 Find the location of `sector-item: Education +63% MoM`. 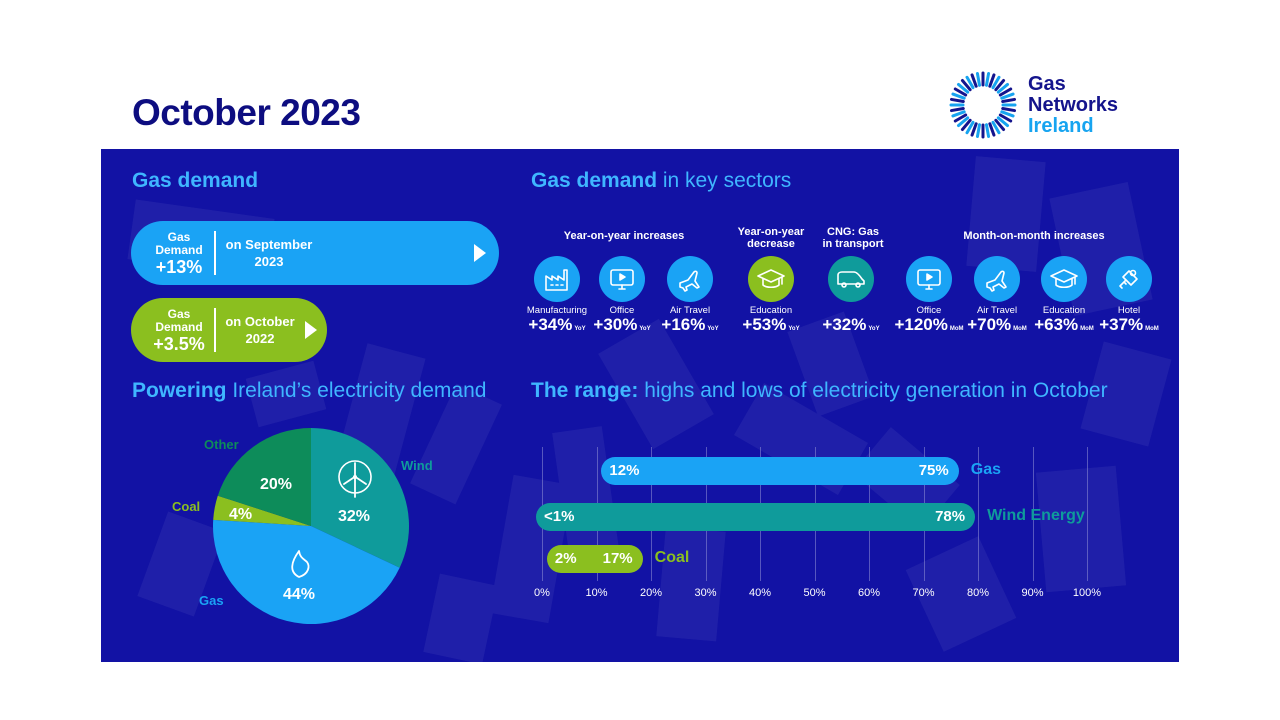

sector-item: Education +63% MoM is located at coordinates (1064, 297).